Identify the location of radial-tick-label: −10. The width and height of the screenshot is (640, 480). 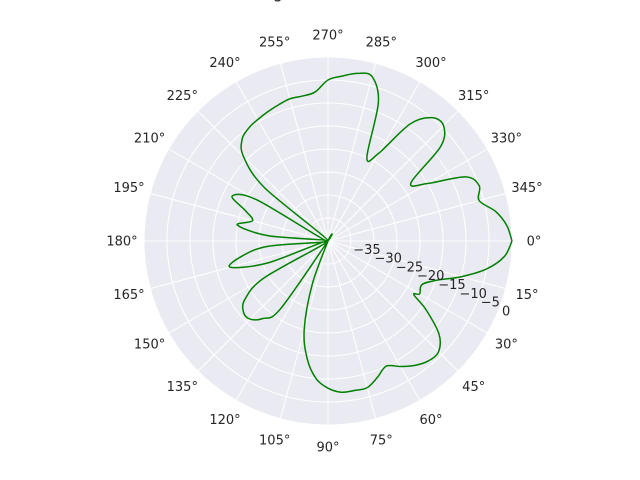
(473, 294).